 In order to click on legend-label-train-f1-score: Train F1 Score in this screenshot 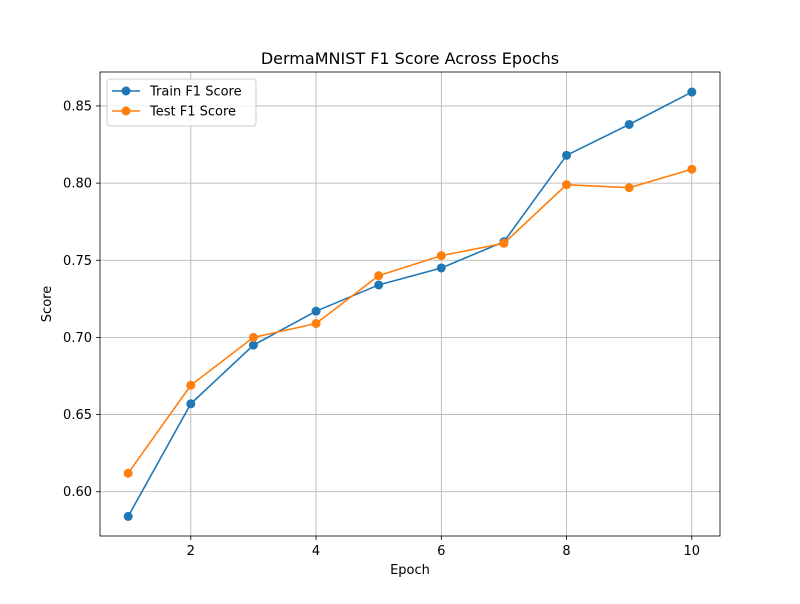, I will do `click(195, 92)`.